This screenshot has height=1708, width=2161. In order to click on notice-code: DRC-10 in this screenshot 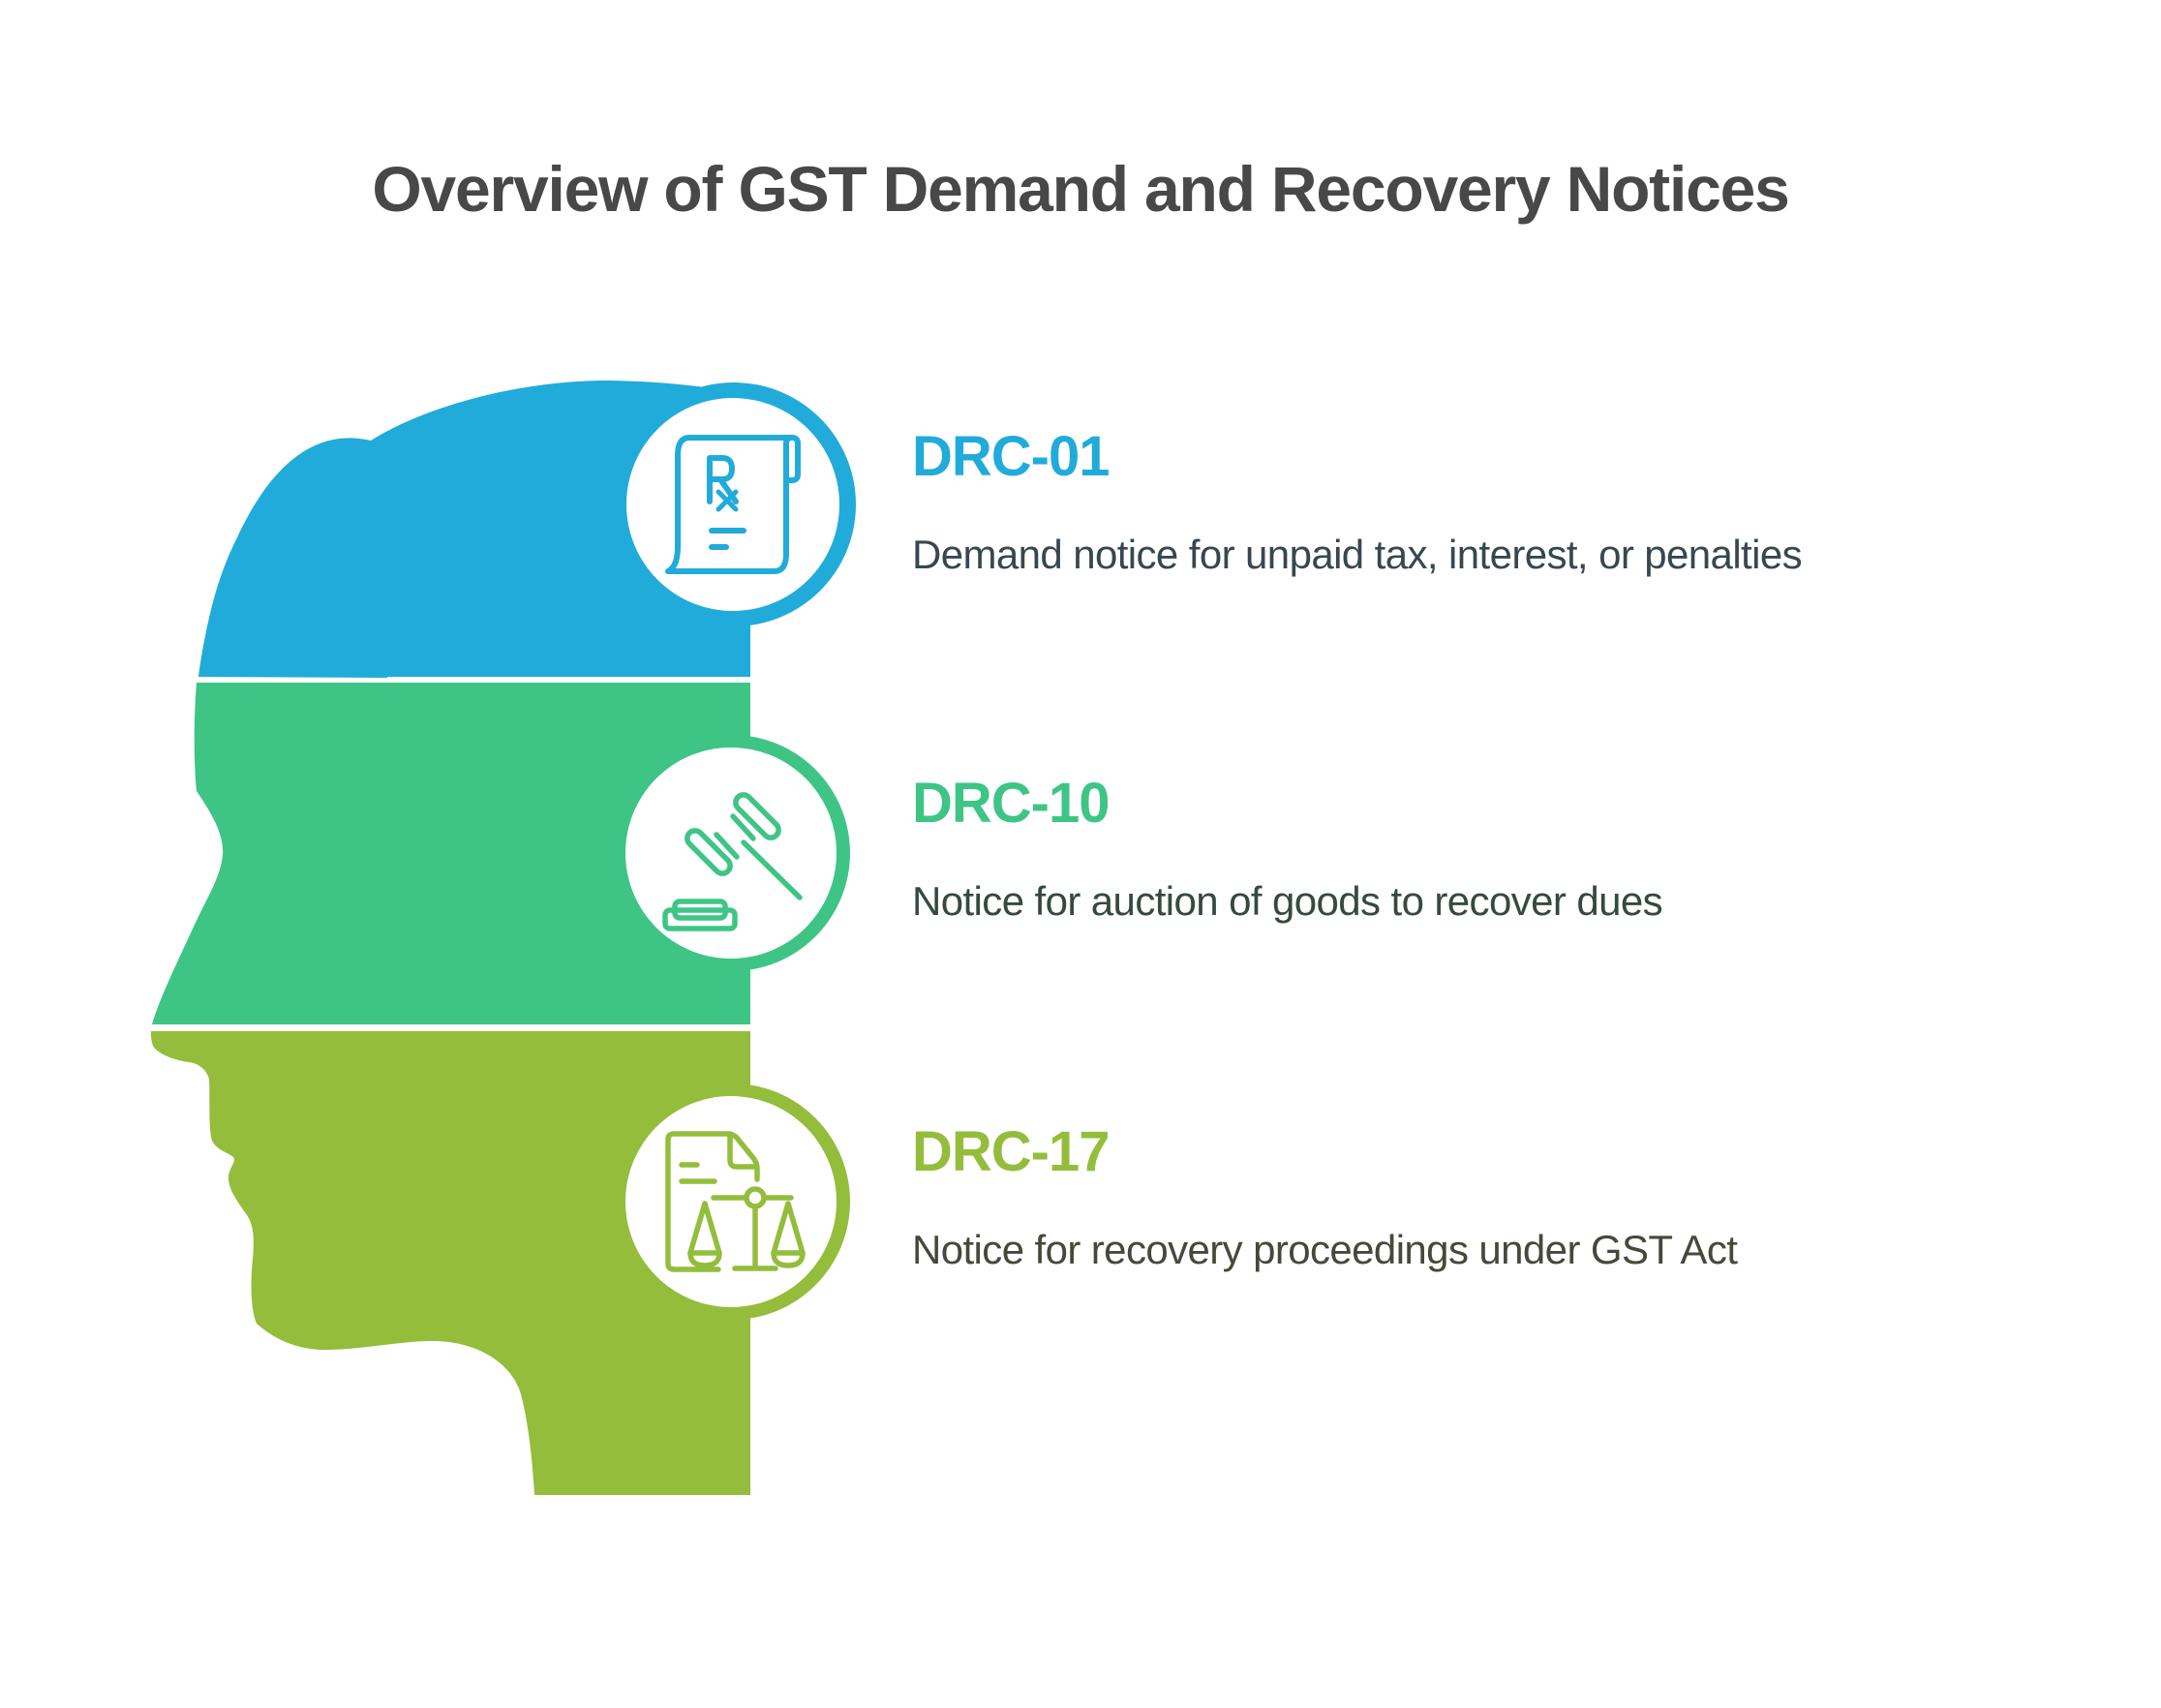, I will do `click(1011, 803)`.